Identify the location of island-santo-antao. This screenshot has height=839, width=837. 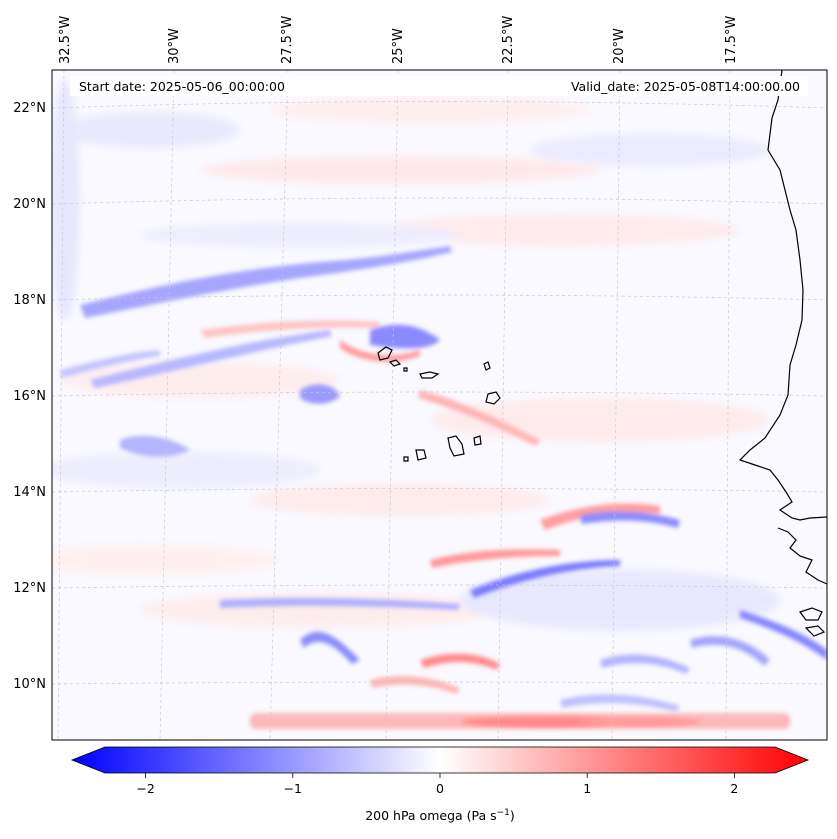
(385, 353).